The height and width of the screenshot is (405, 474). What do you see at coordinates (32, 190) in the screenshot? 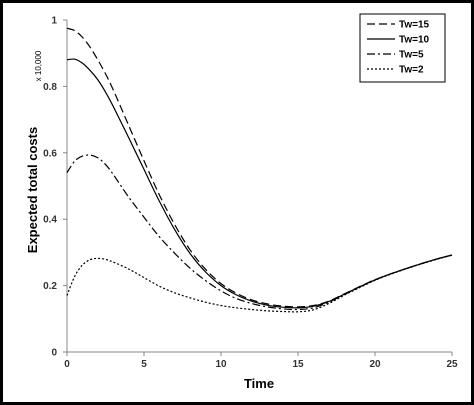
I see `y-axis-title: Expected total costs` at bounding box center [32, 190].